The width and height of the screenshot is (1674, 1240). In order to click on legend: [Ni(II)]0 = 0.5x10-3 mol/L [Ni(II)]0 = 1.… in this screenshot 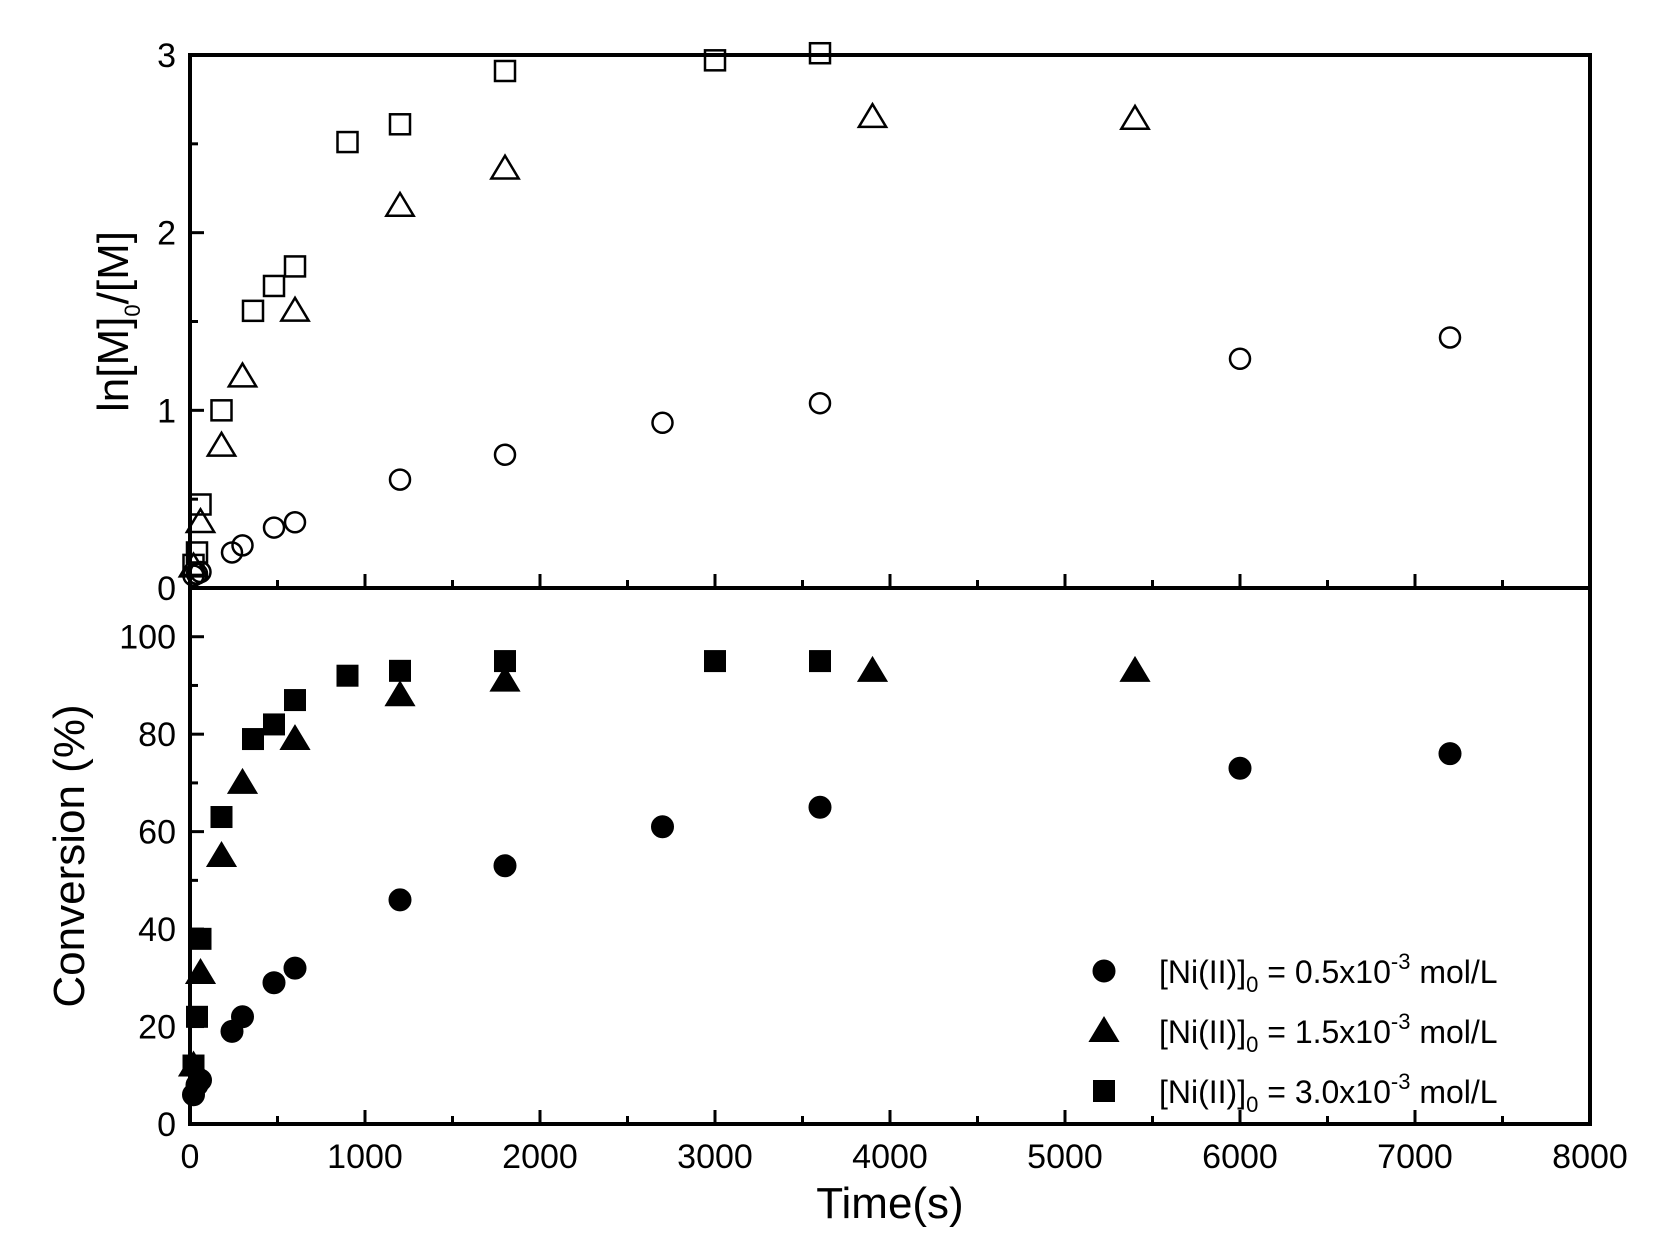, I will do `click(1293, 1033)`.